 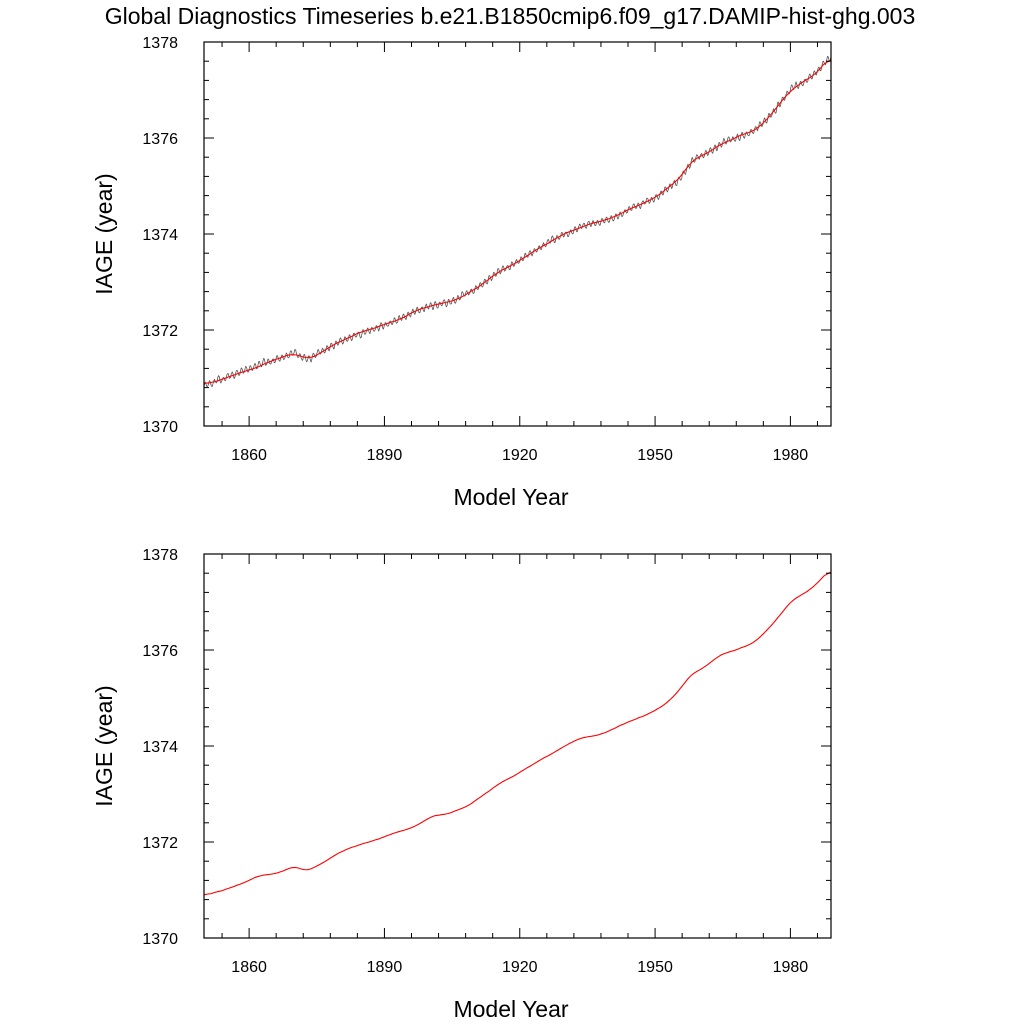 What do you see at coordinates (104, 233) in the screenshot?
I see `top-y-axis-title: IAGE (year)` at bounding box center [104, 233].